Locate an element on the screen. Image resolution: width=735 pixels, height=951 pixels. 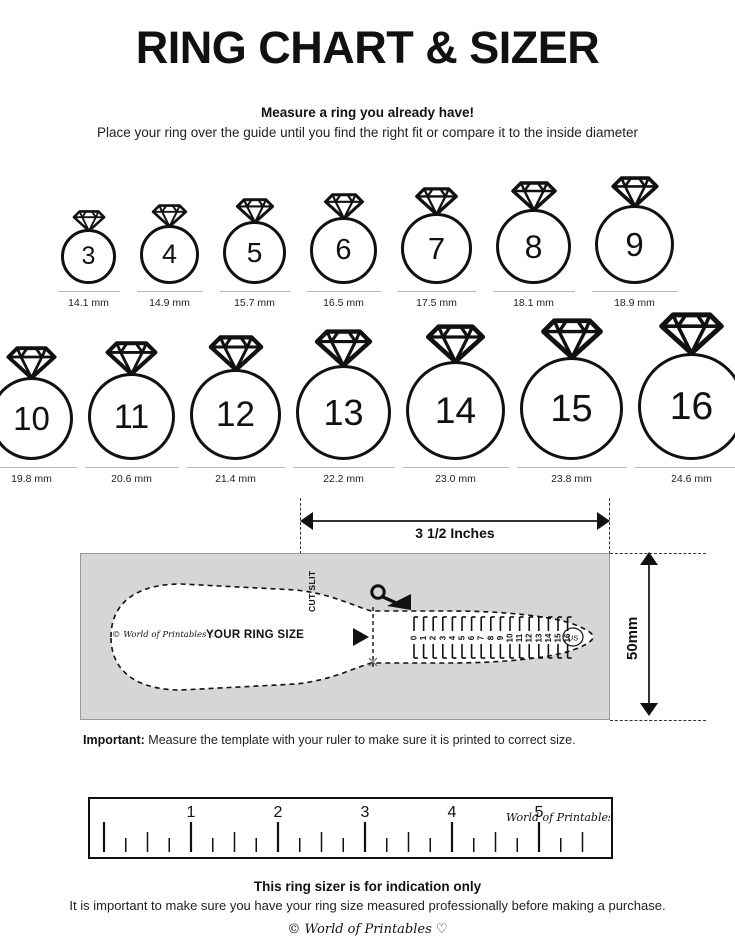
ring-size-number: 12 is located at coordinates (235, 415).